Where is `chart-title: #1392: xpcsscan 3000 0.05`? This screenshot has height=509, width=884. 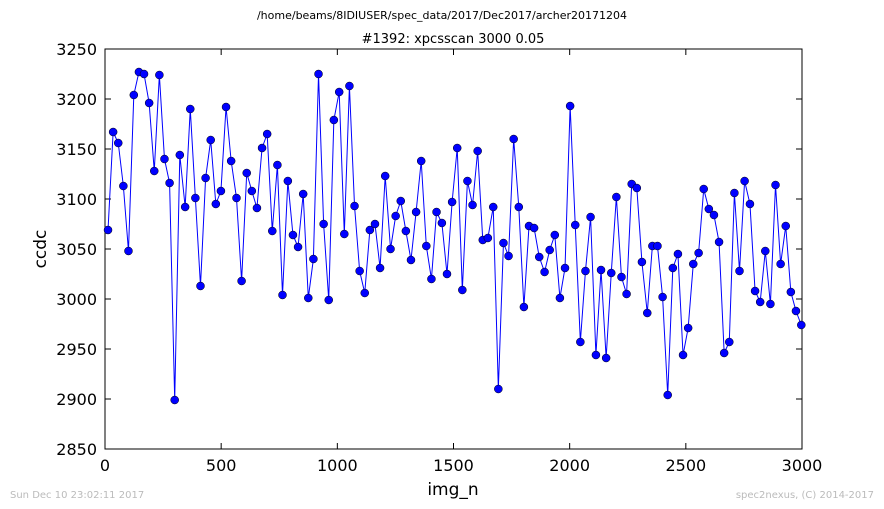 chart-title: #1392: xpcsscan 3000 0.05 is located at coordinates (453, 39).